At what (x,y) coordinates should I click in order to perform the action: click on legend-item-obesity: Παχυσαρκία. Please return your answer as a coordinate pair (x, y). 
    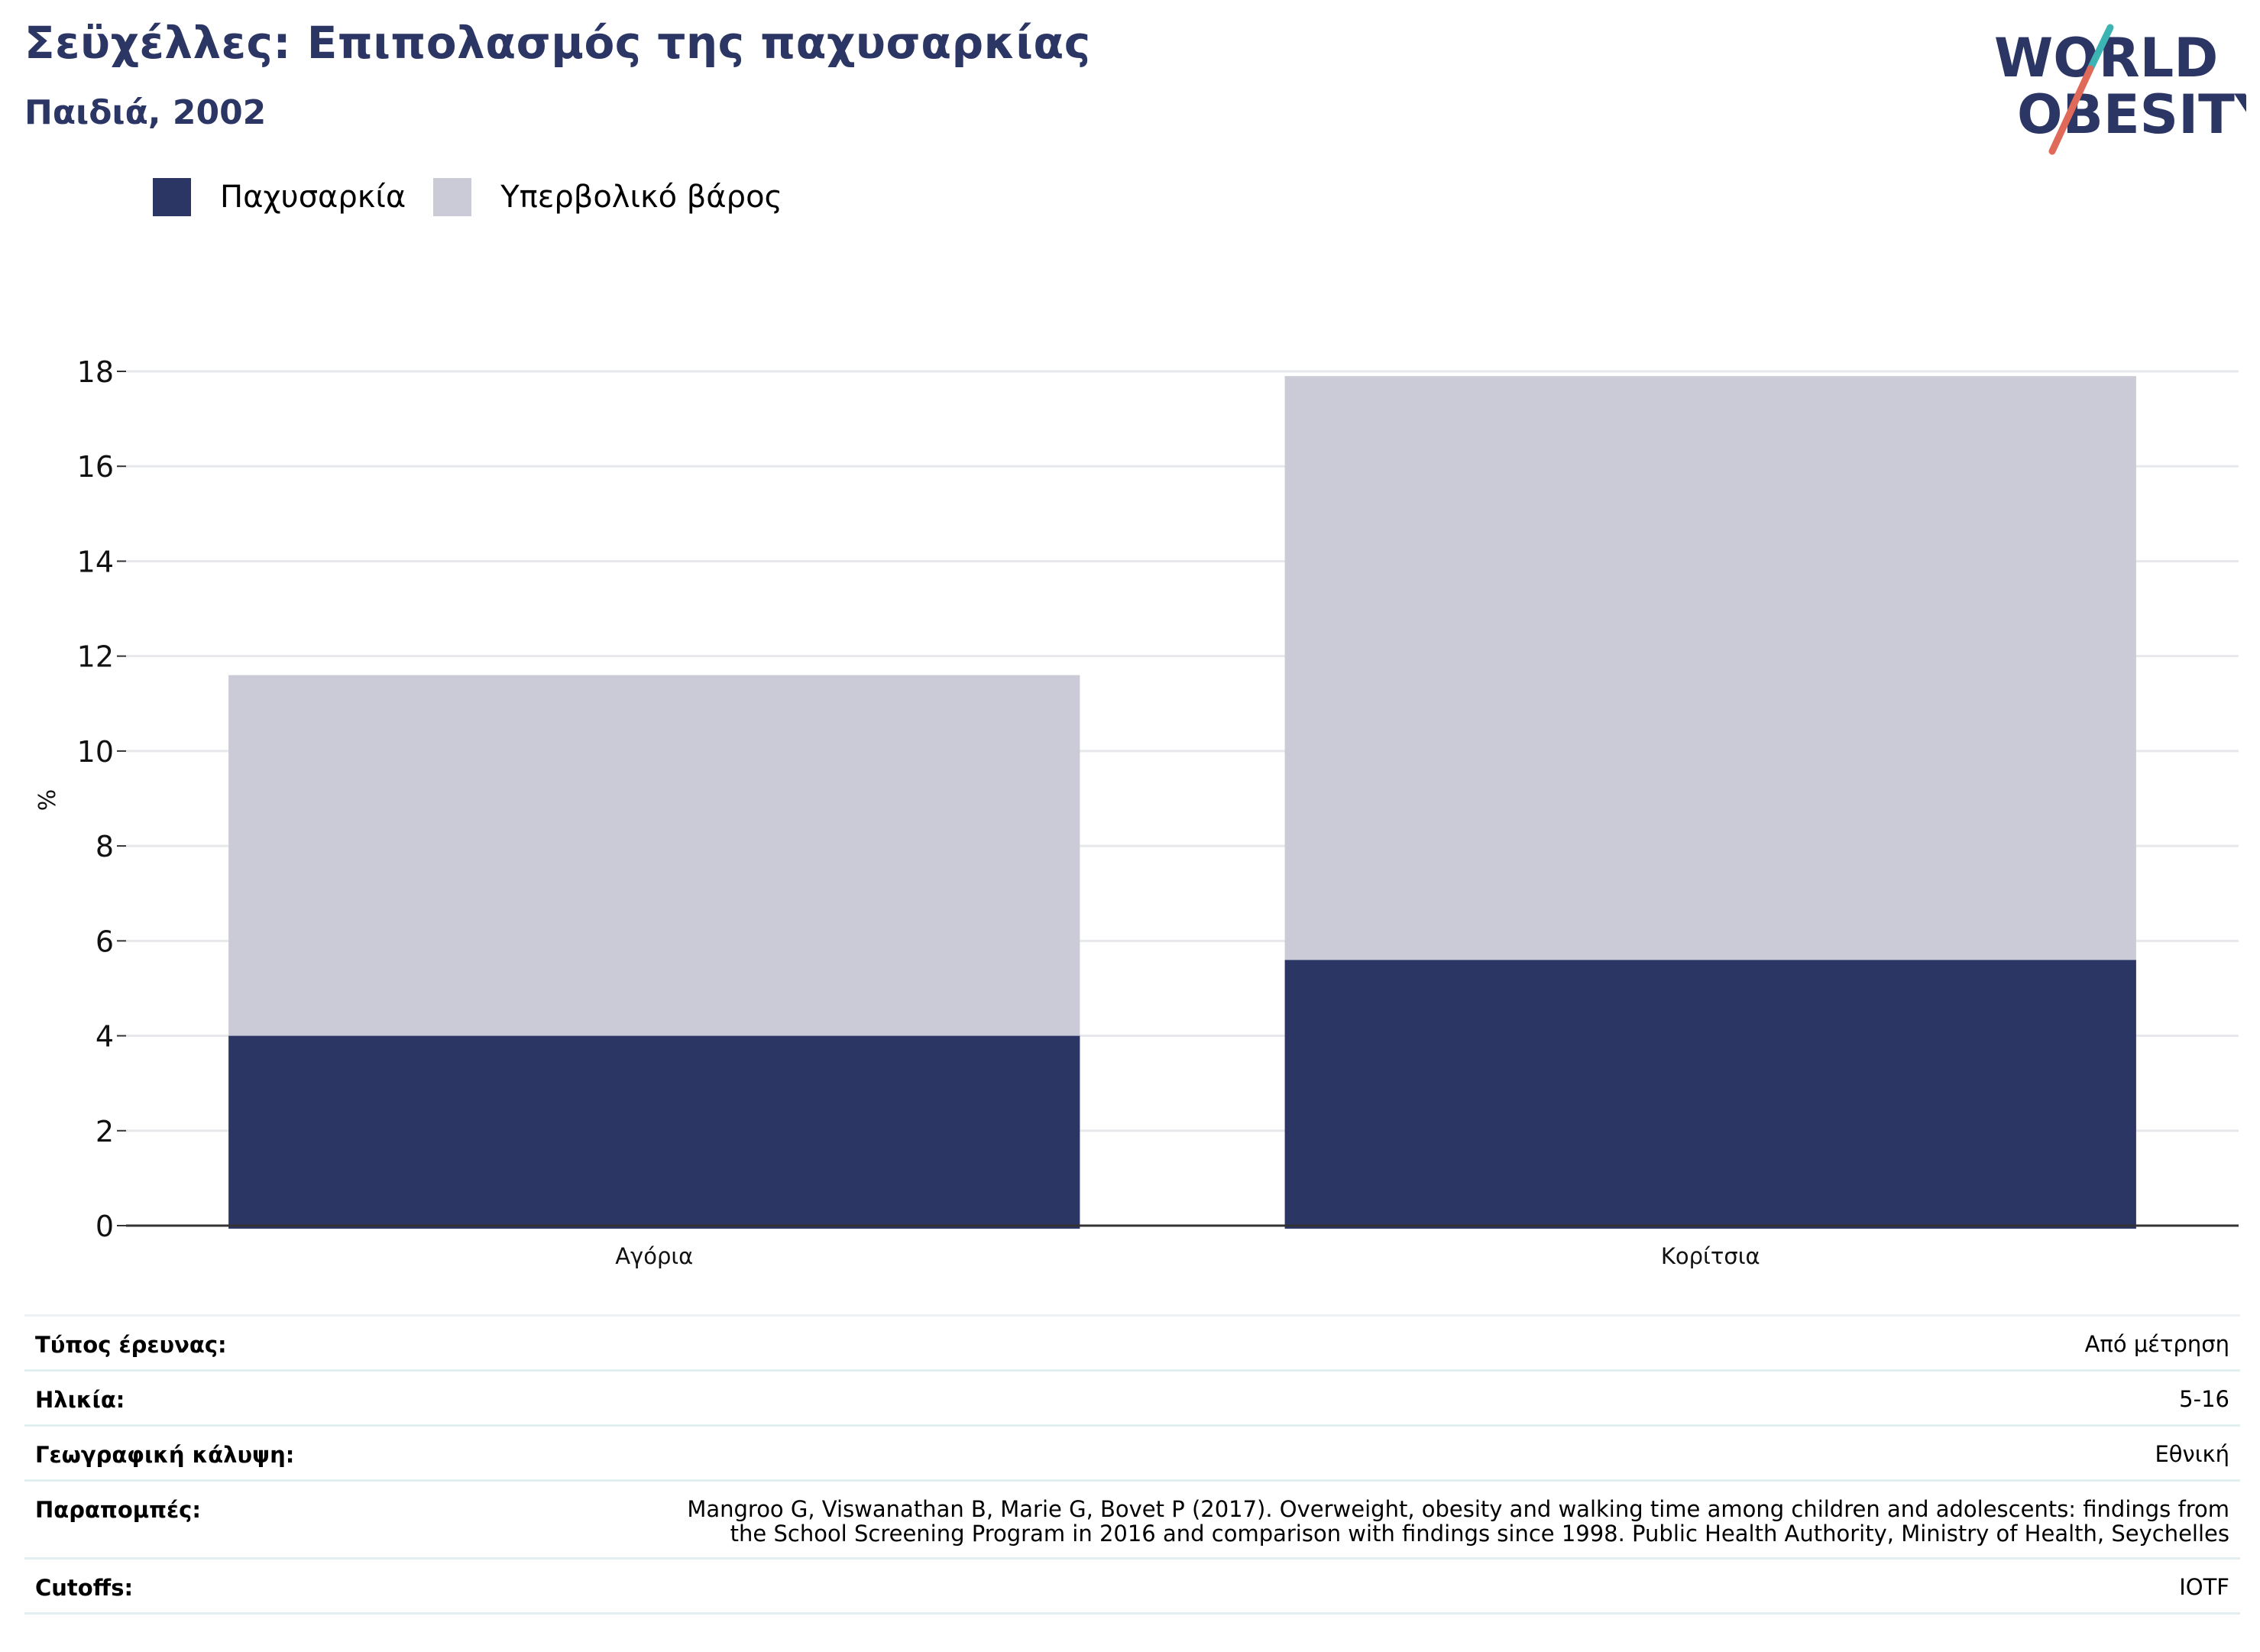
    Looking at the image, I should click on (279, 197).